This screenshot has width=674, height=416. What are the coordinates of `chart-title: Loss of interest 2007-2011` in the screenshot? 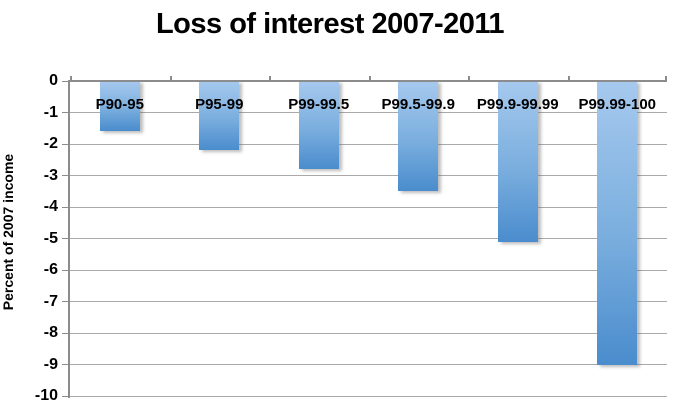 It's located at (330, 24).